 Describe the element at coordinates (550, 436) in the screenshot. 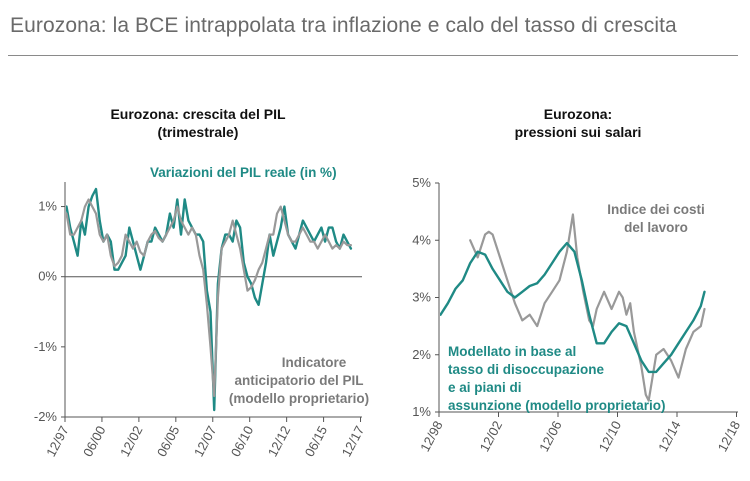

I see `x-tick-label: 12/06` at that location.